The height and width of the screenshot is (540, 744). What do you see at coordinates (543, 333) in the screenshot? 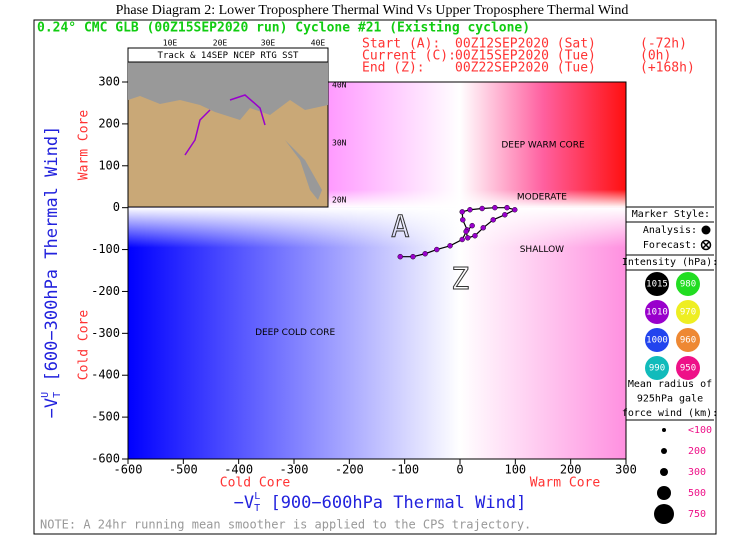
I see `quadrant` at bounding box center [543, 333].